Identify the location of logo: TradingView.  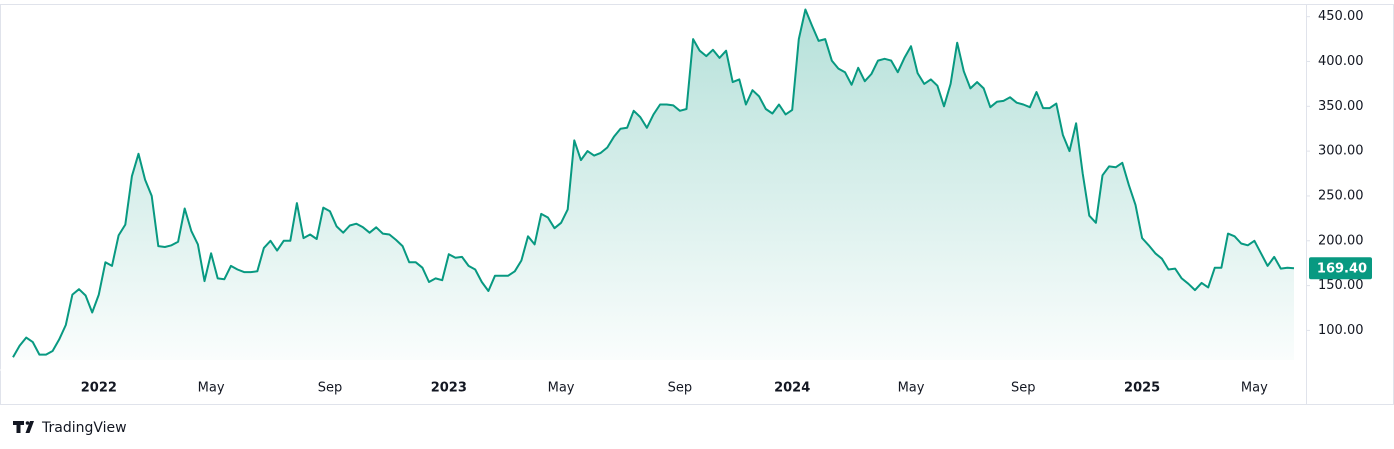
(70, 428).